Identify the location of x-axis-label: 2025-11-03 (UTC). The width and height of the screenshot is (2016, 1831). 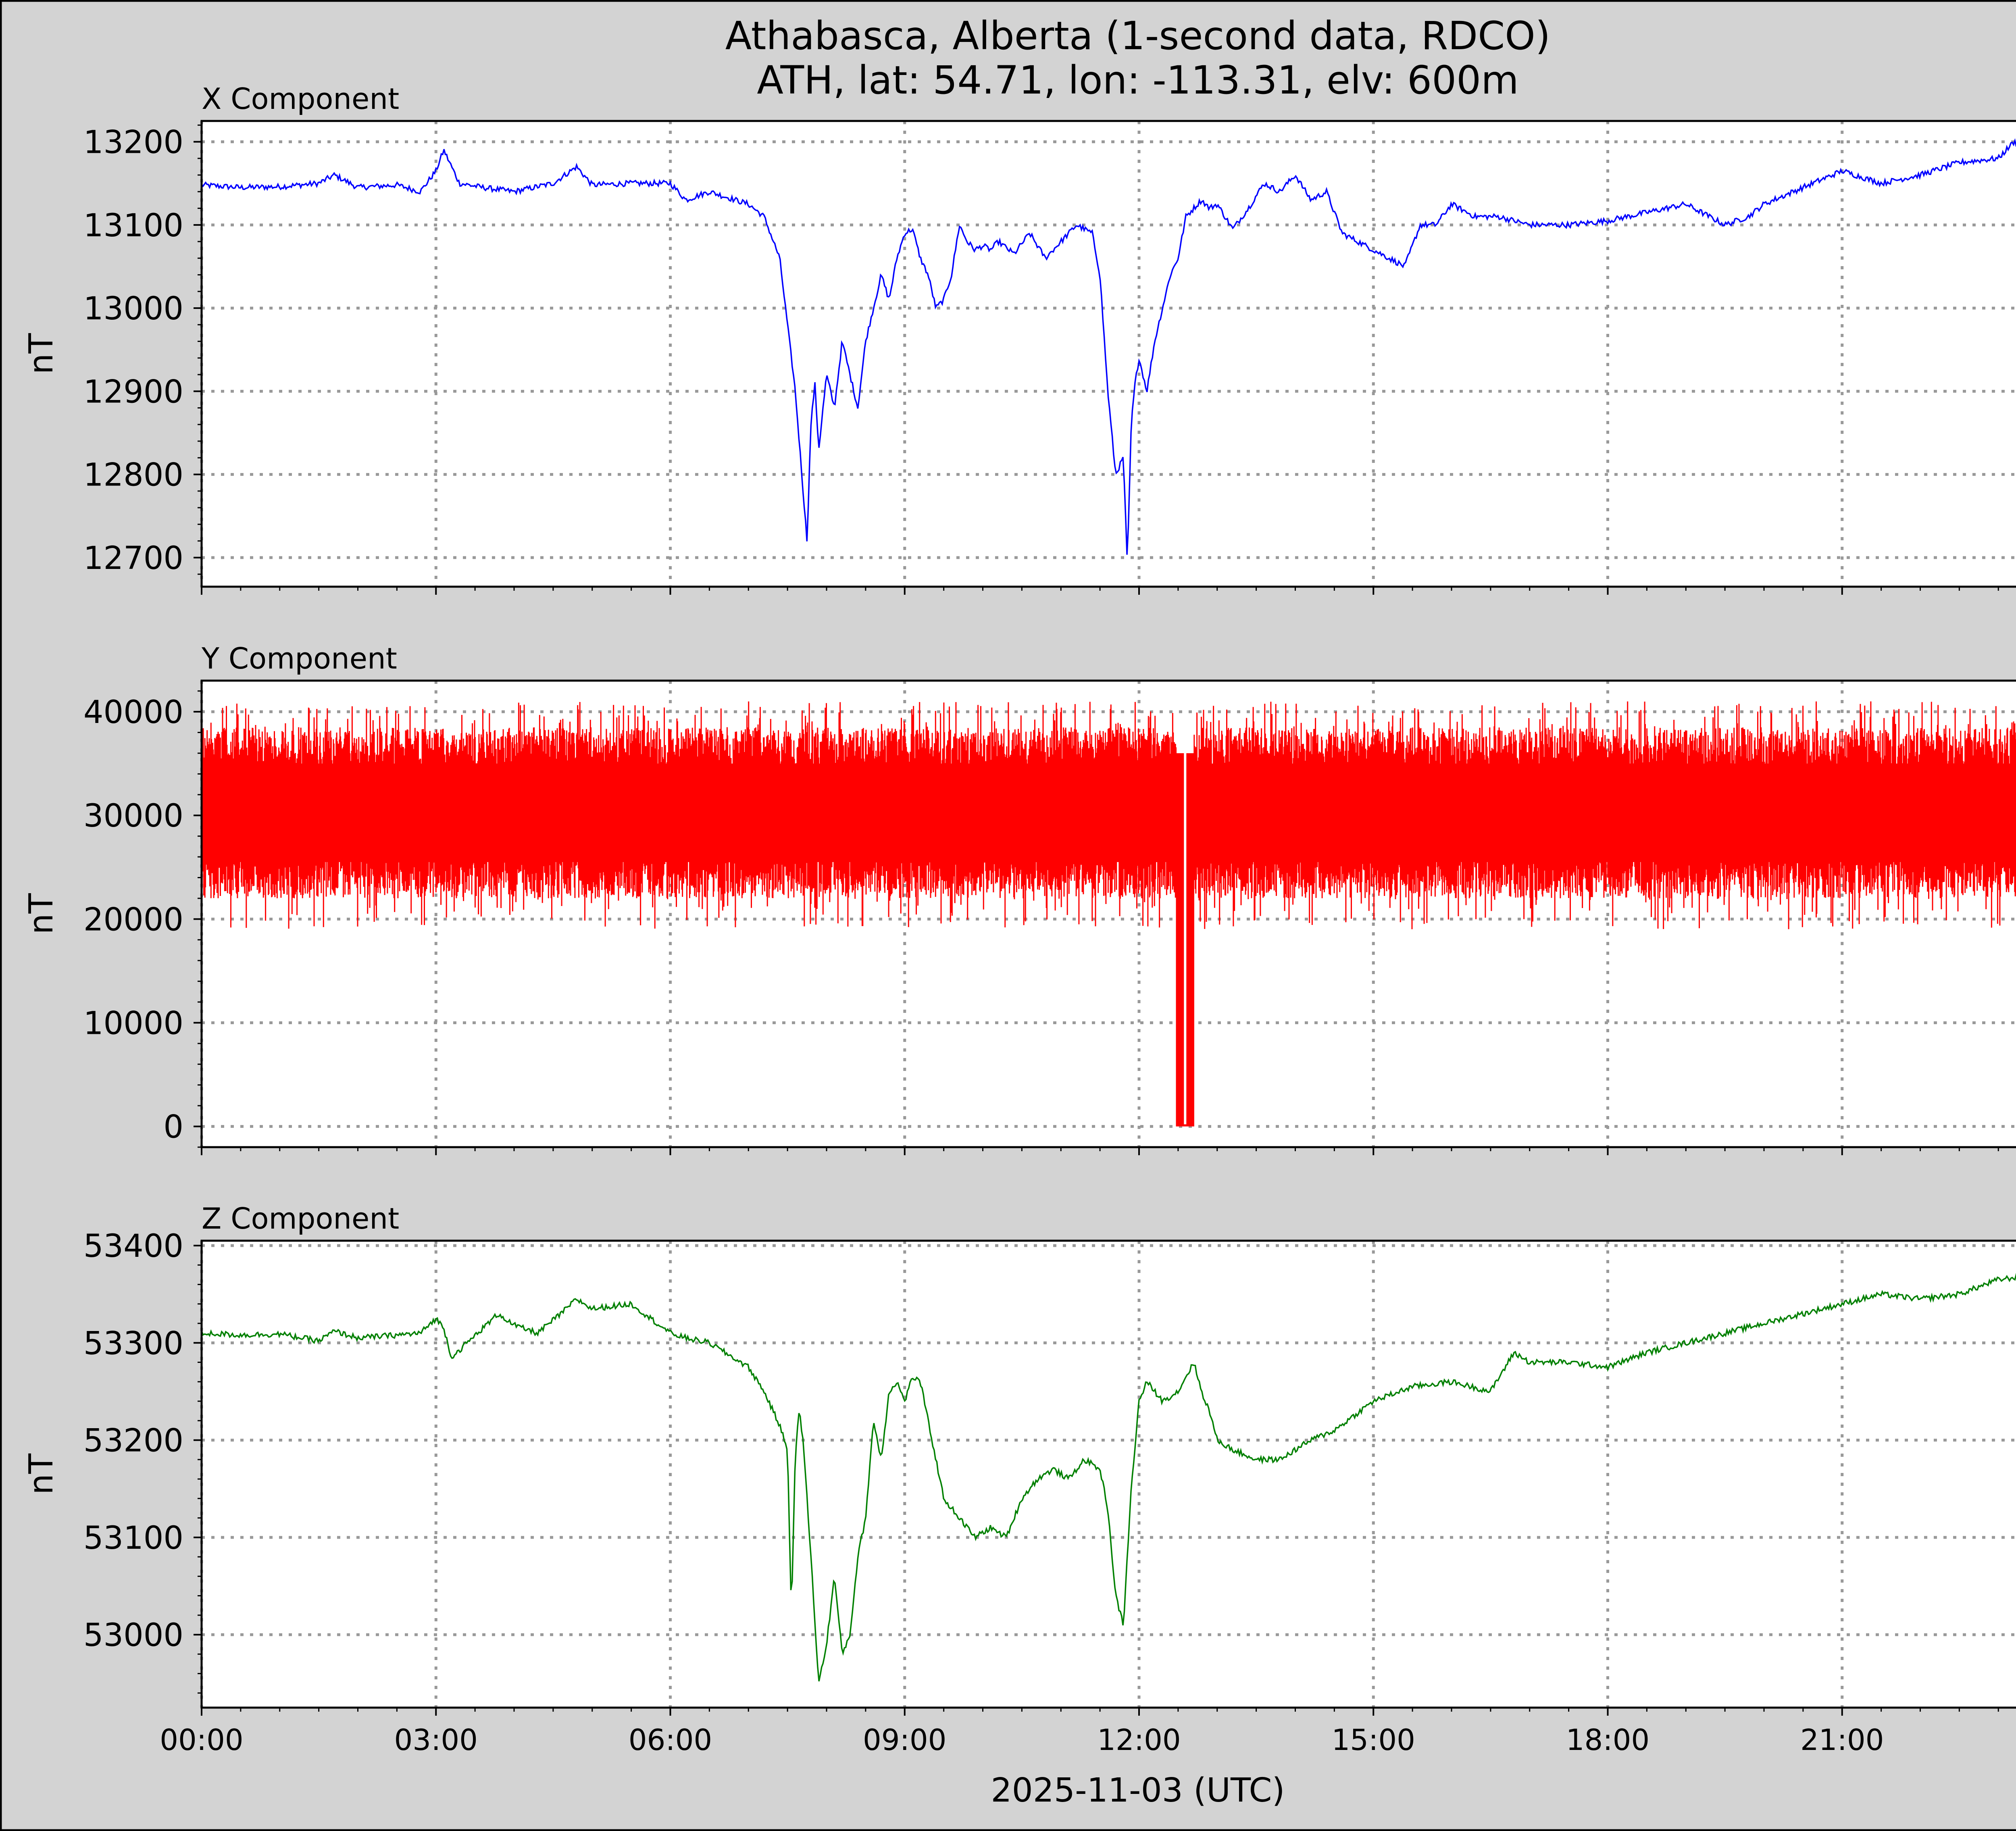
(1138, 1790).